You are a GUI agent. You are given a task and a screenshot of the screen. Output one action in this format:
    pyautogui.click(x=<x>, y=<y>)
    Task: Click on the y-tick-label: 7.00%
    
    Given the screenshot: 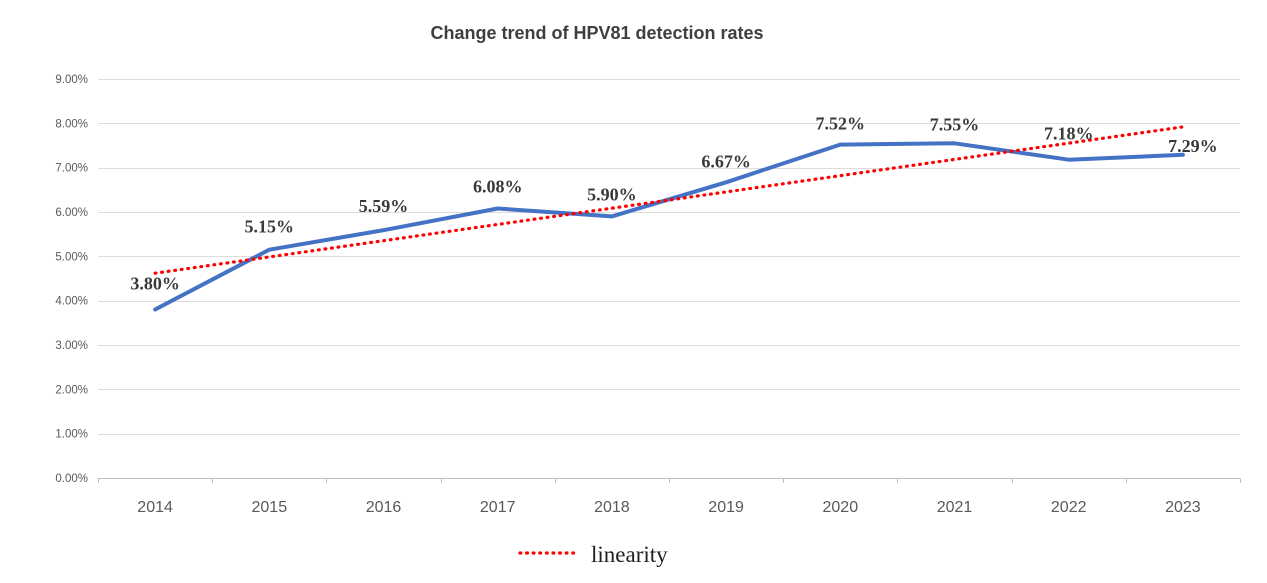 What is the action you would take?
    pyautogui.click(x=71, y=169)
    